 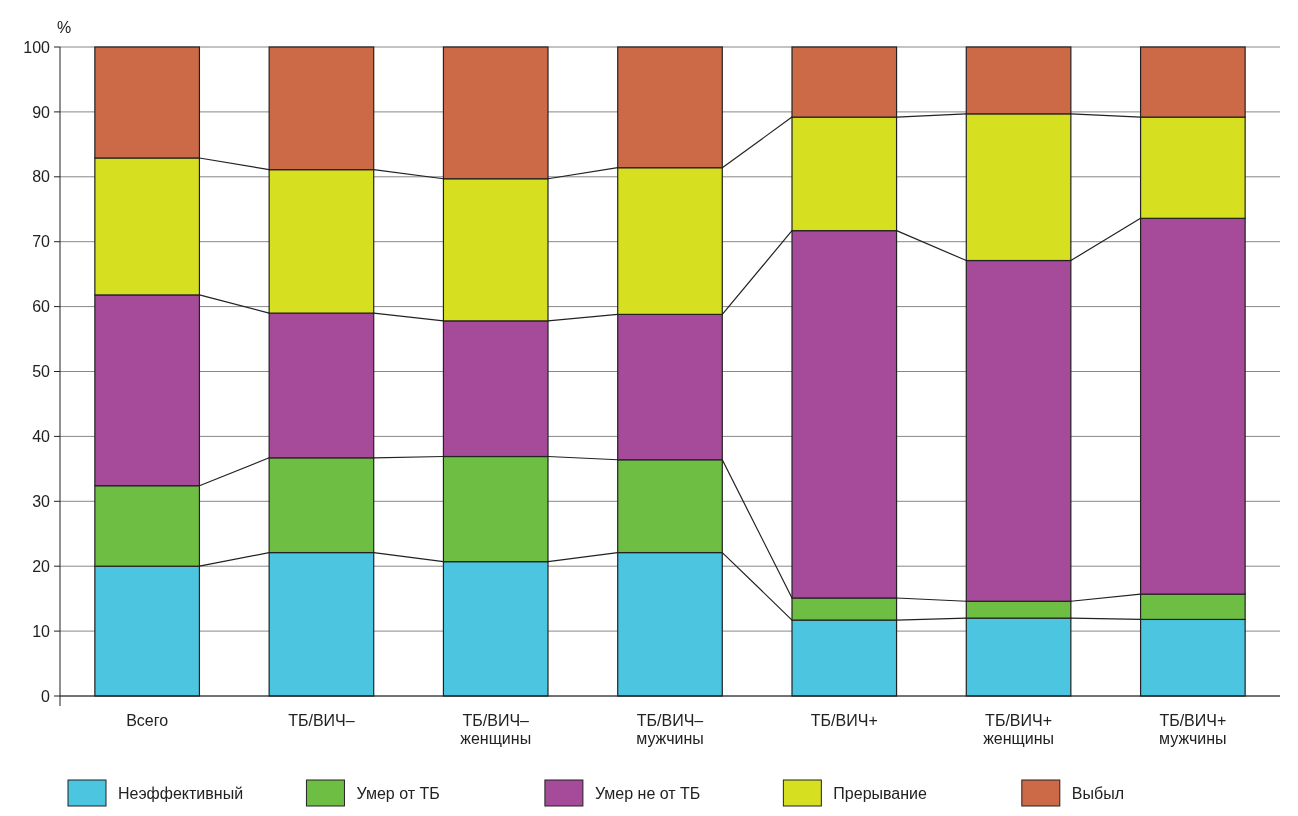 What do you see at coordinates (844, 720) in the screenshot?
I see `x-tick-label: ТБ/ВИЧ+` at bounding box center [844, 720].